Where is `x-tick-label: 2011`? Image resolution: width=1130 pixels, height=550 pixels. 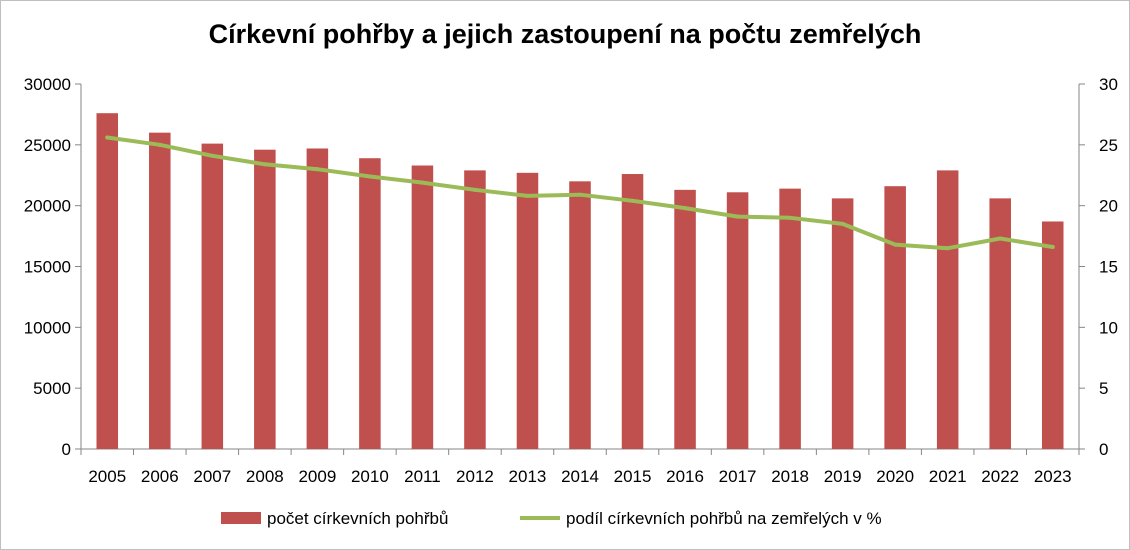
x-tick-label: 2011 is located at coordinates (422, 476).